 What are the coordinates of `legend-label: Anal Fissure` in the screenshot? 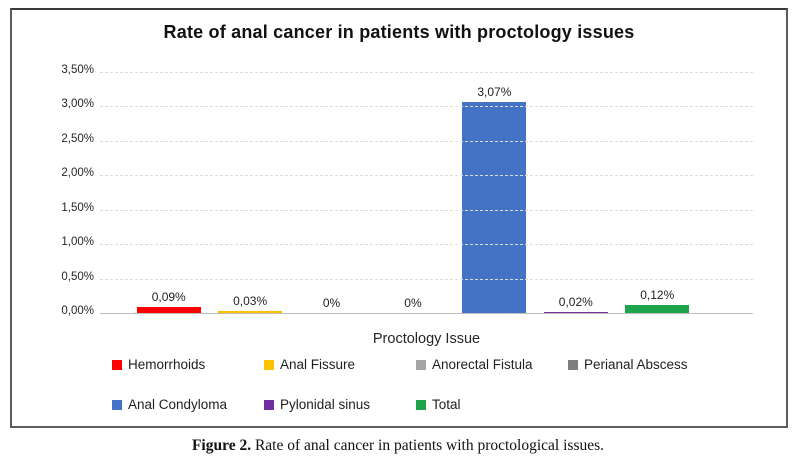 It's located at (318, 364).